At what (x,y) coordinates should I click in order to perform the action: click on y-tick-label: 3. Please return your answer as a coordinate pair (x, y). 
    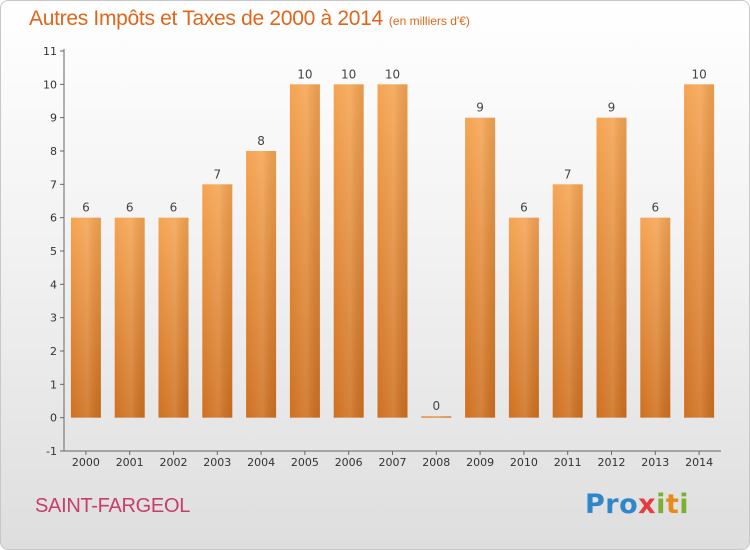
    Looking at the image, I should click on (53, 318).